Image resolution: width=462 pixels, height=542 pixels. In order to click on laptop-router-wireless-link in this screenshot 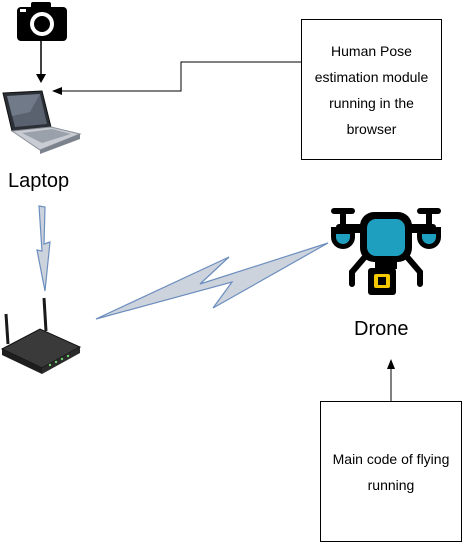, I will do `click(43, 248)`.